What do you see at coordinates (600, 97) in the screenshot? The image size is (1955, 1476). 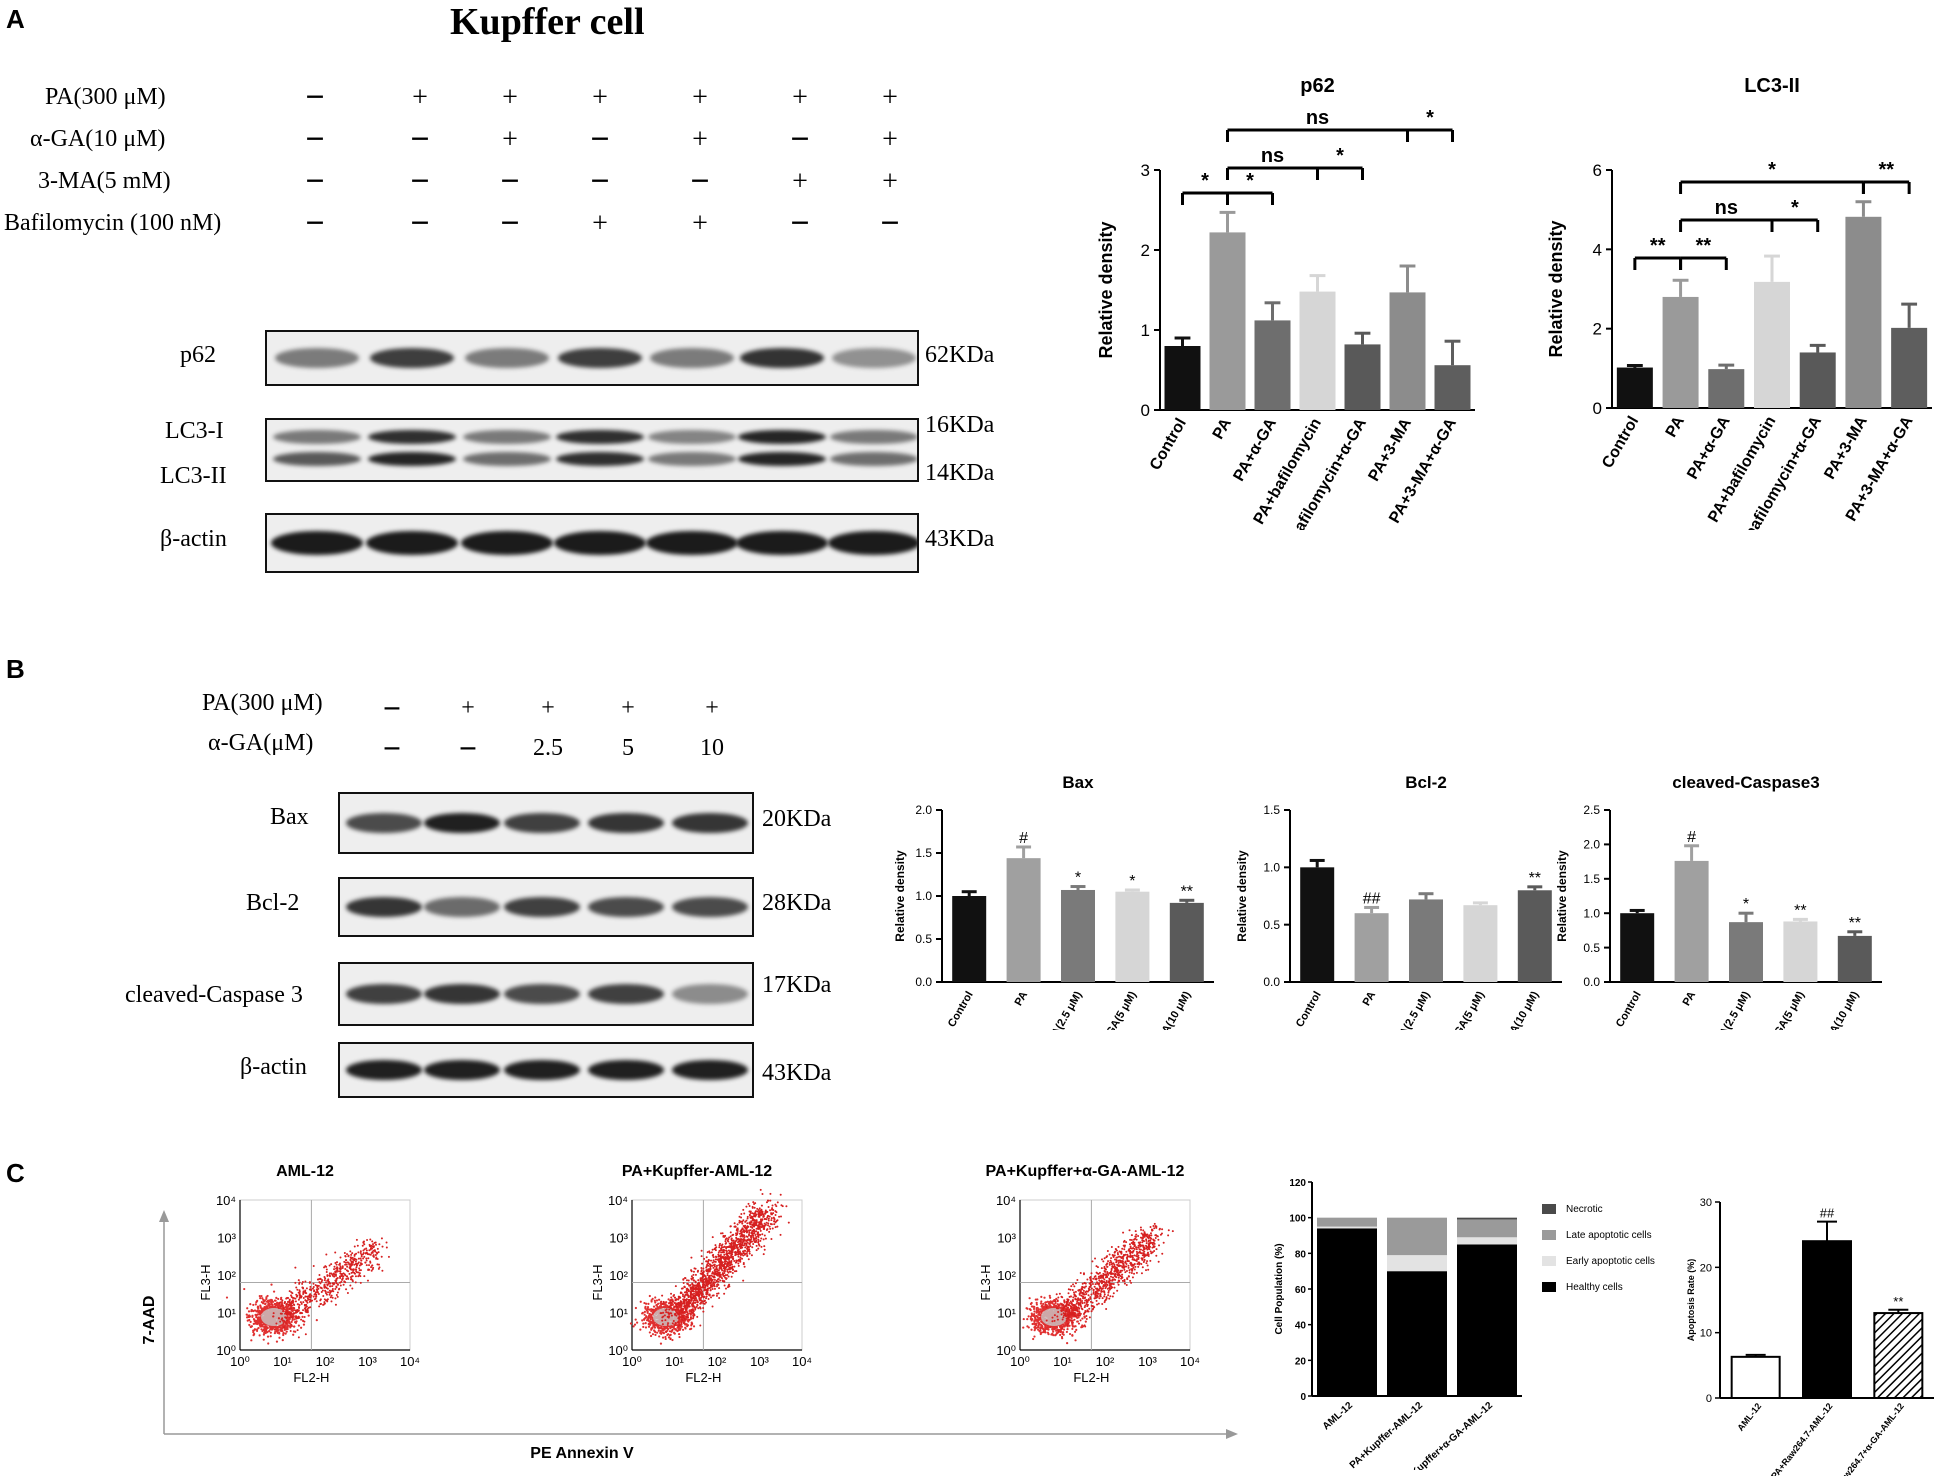 I see `condition-sign: +` at bounding box center [600, 97].